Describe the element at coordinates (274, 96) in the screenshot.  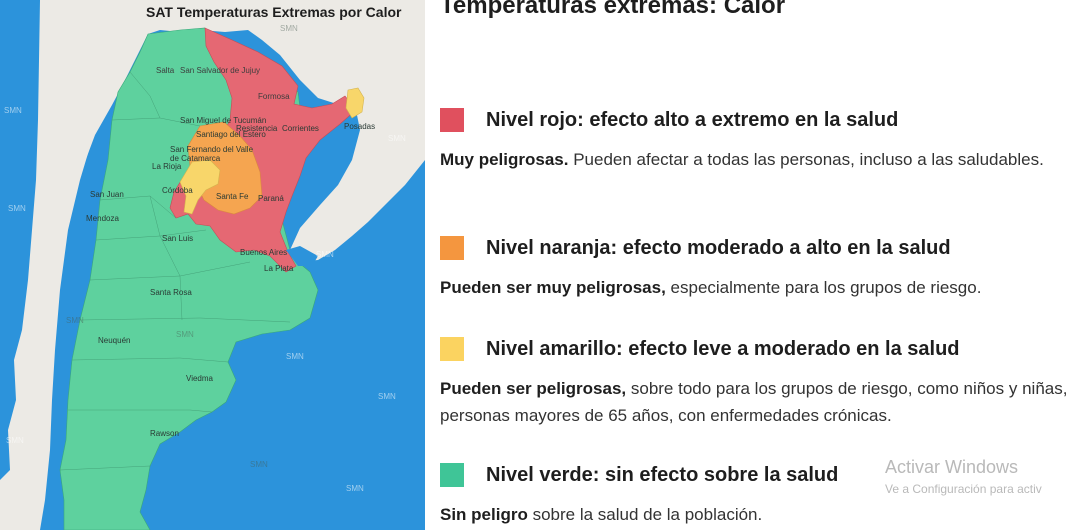
I see `city-label: Formosa` at that location.